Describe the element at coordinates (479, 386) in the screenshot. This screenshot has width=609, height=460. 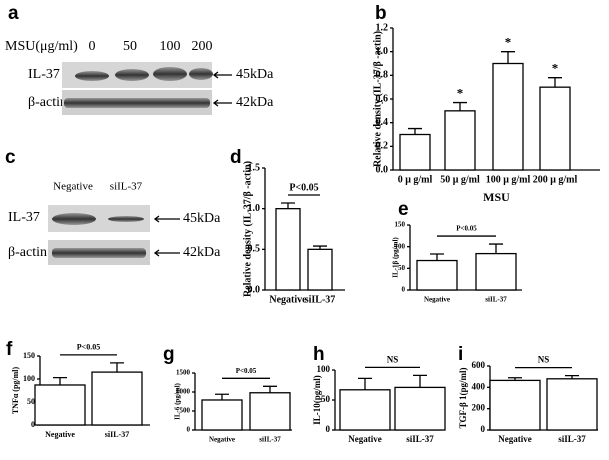
I see `y-tick-label: 400` at that location.